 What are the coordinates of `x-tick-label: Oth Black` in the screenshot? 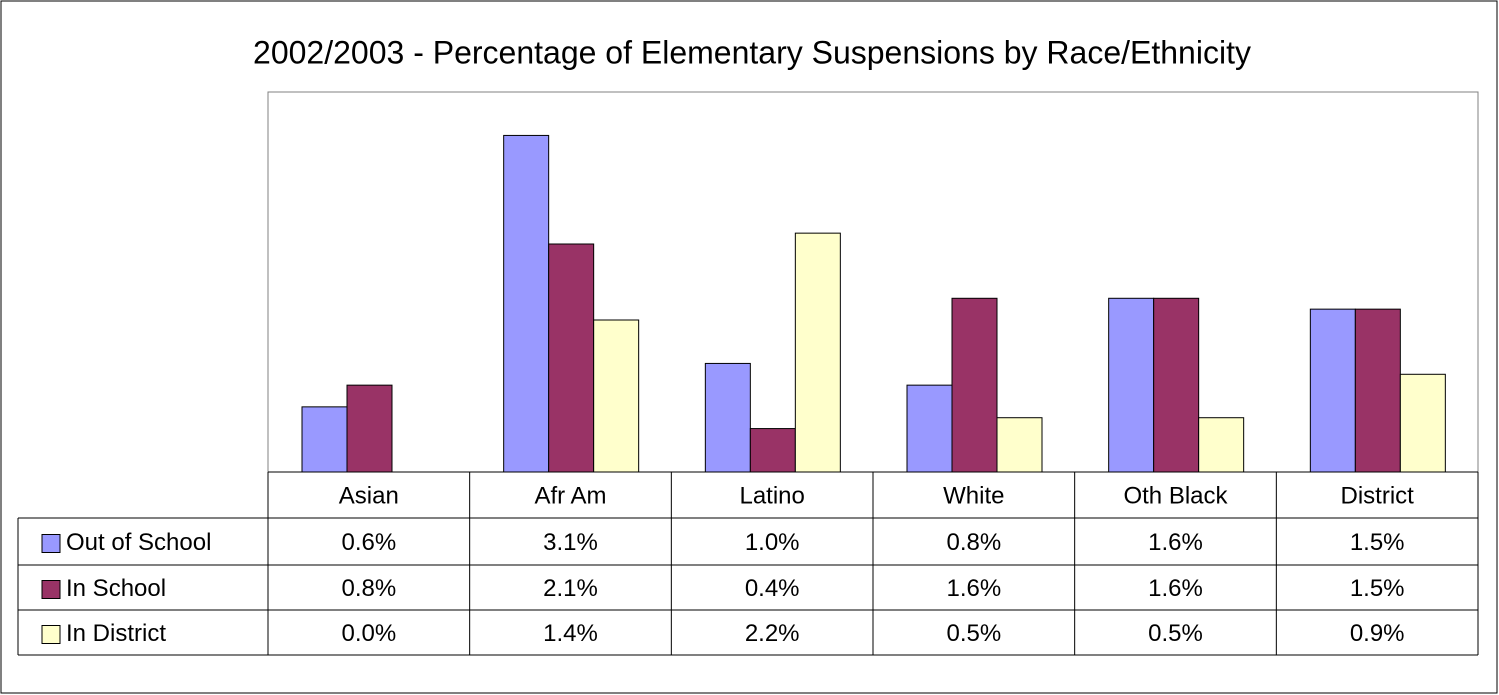 It's located at (1175, 495).